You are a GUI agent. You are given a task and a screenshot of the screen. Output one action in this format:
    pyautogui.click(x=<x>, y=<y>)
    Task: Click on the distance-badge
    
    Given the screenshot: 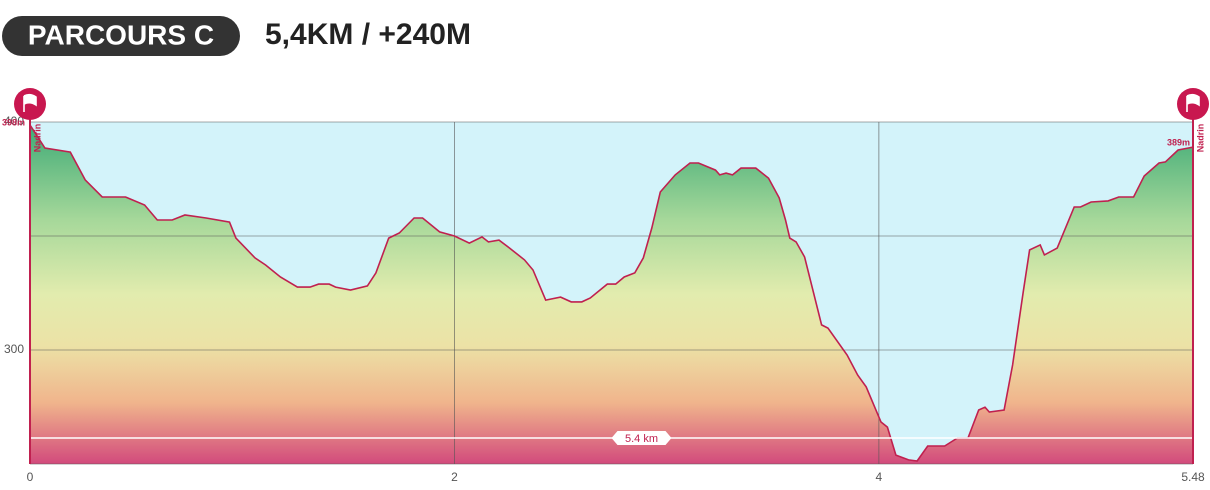 What is the action you would take?
    pyautogui.click(x=641, y=438)
    